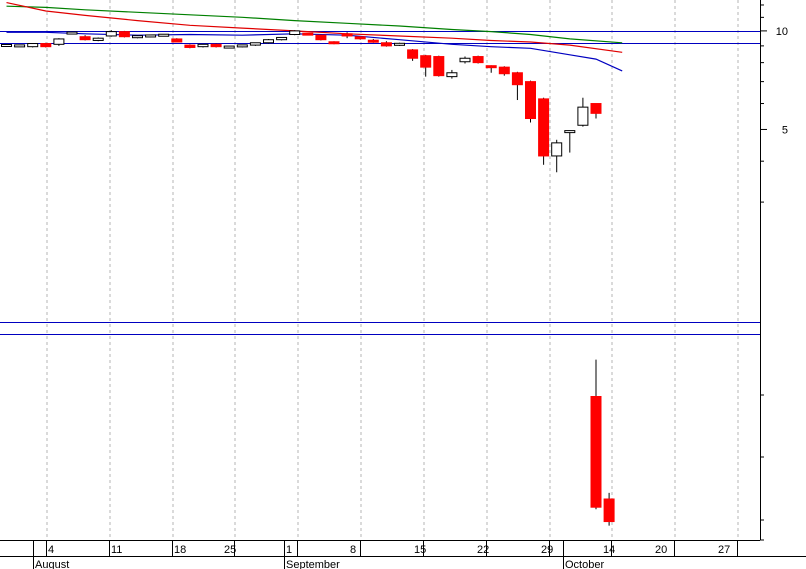  What do you see at coordinates (724, 550) in the screenshot?
I see `x-day-label: 27` at bounding box center [724, 550].